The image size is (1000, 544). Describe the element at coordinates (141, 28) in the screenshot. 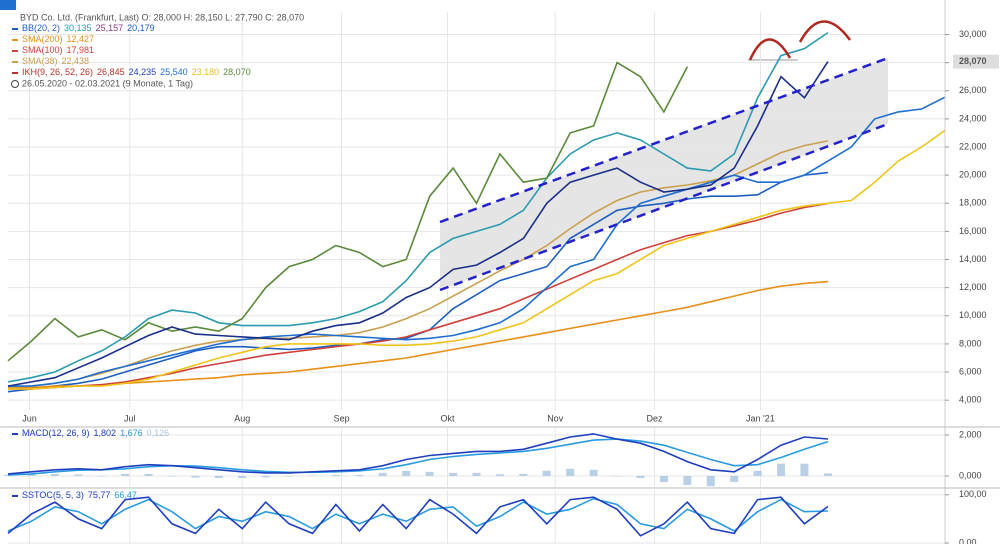

I see `legend-value: 20,179` at that location.